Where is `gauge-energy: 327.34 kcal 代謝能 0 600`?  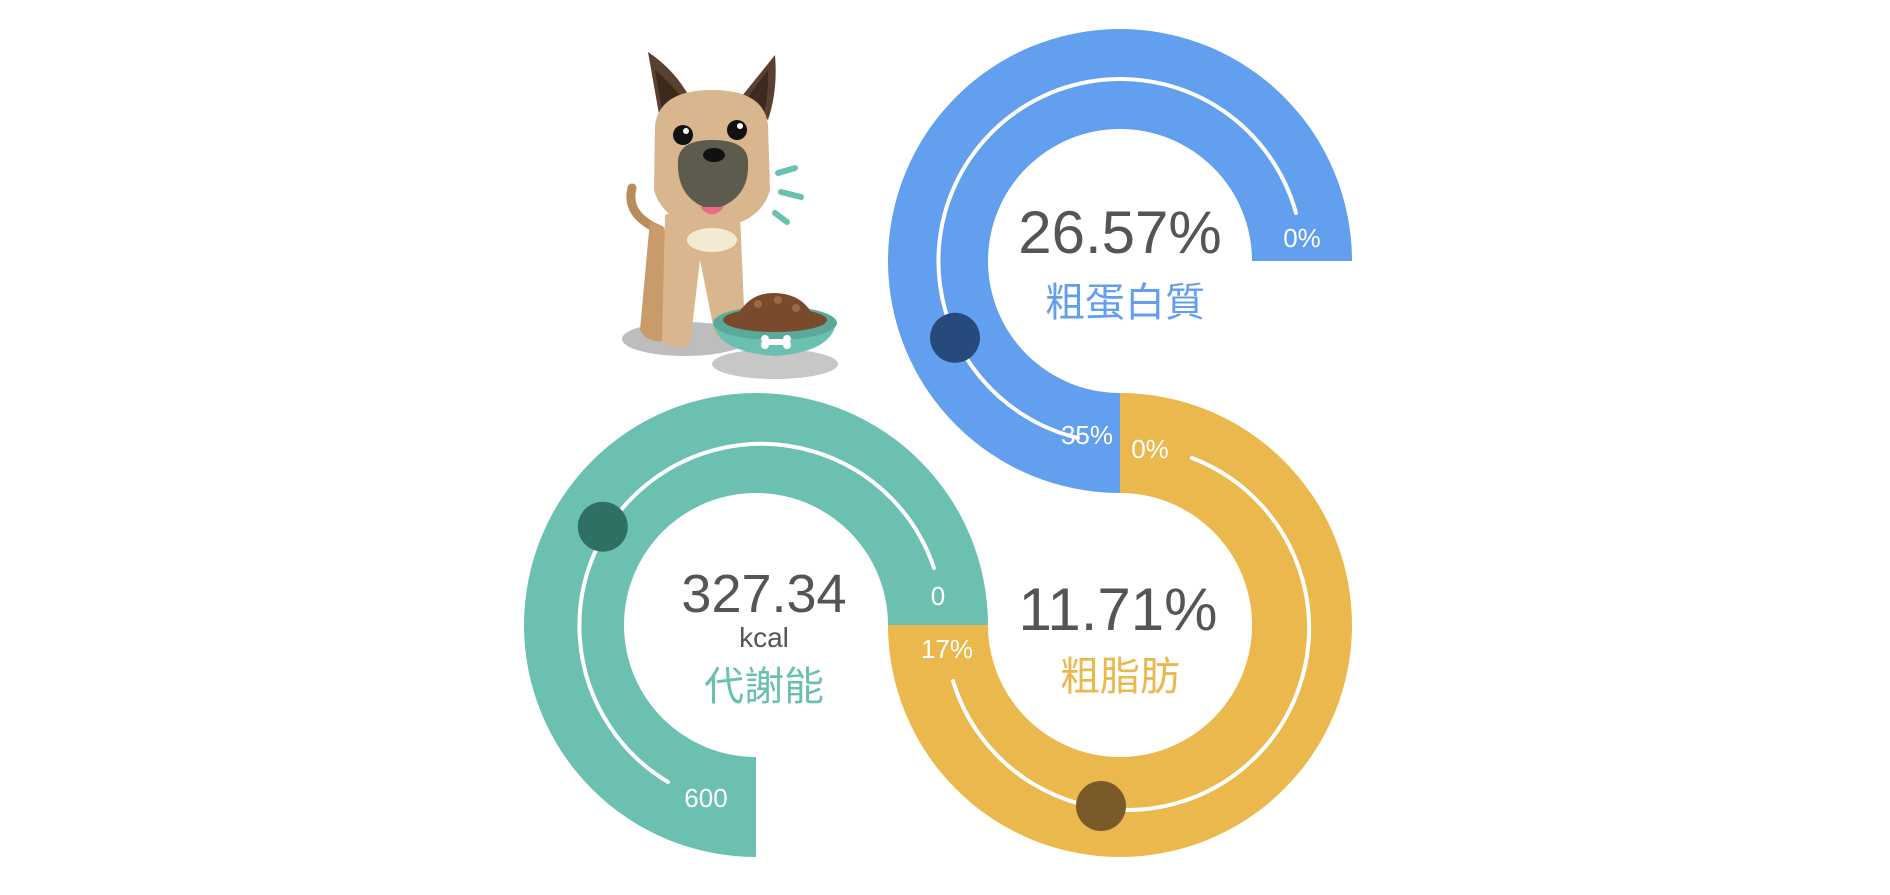
gauge-energy: 327.34 kcal 代謝能 0 600 is located at coordinates (756, 625).